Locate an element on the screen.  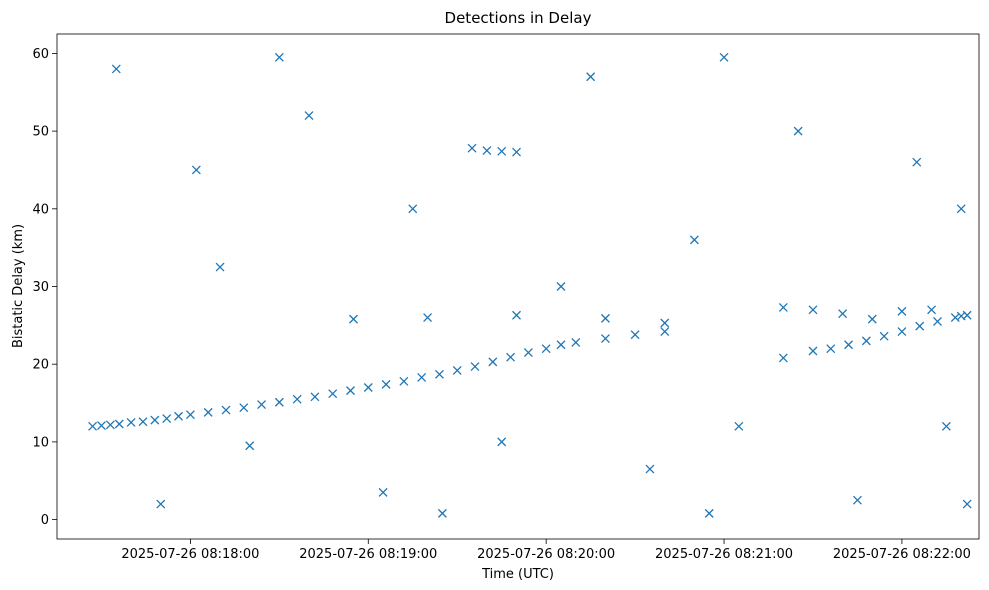
y-tick-label: 30 is located at coordinates (40, 287).